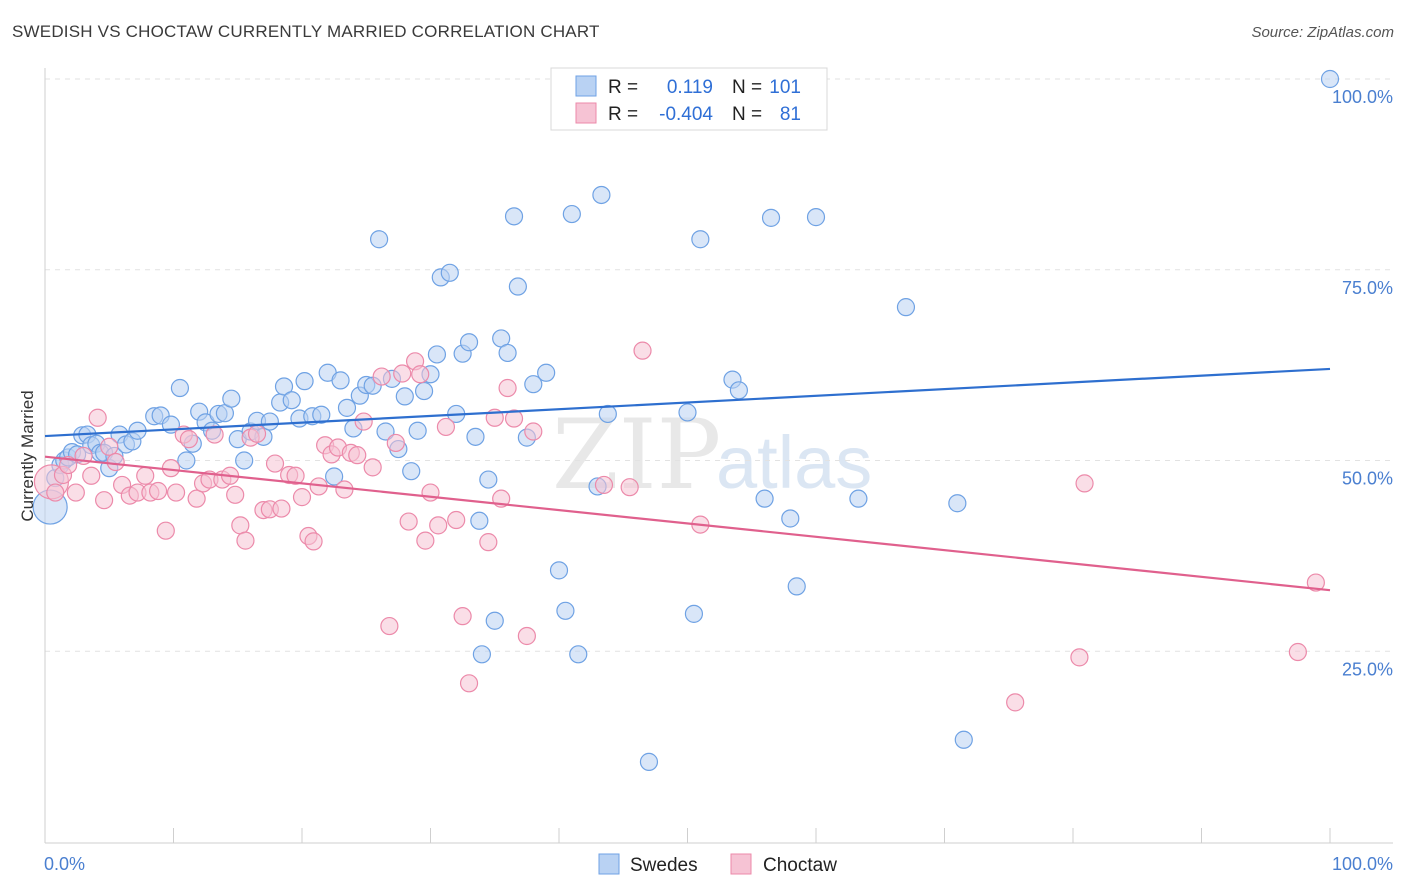 The image size is (1406, 892). I want to click on stats-legend: R = 0.119 N = 101 R = -0.404 N = 81, so click(689, 99).